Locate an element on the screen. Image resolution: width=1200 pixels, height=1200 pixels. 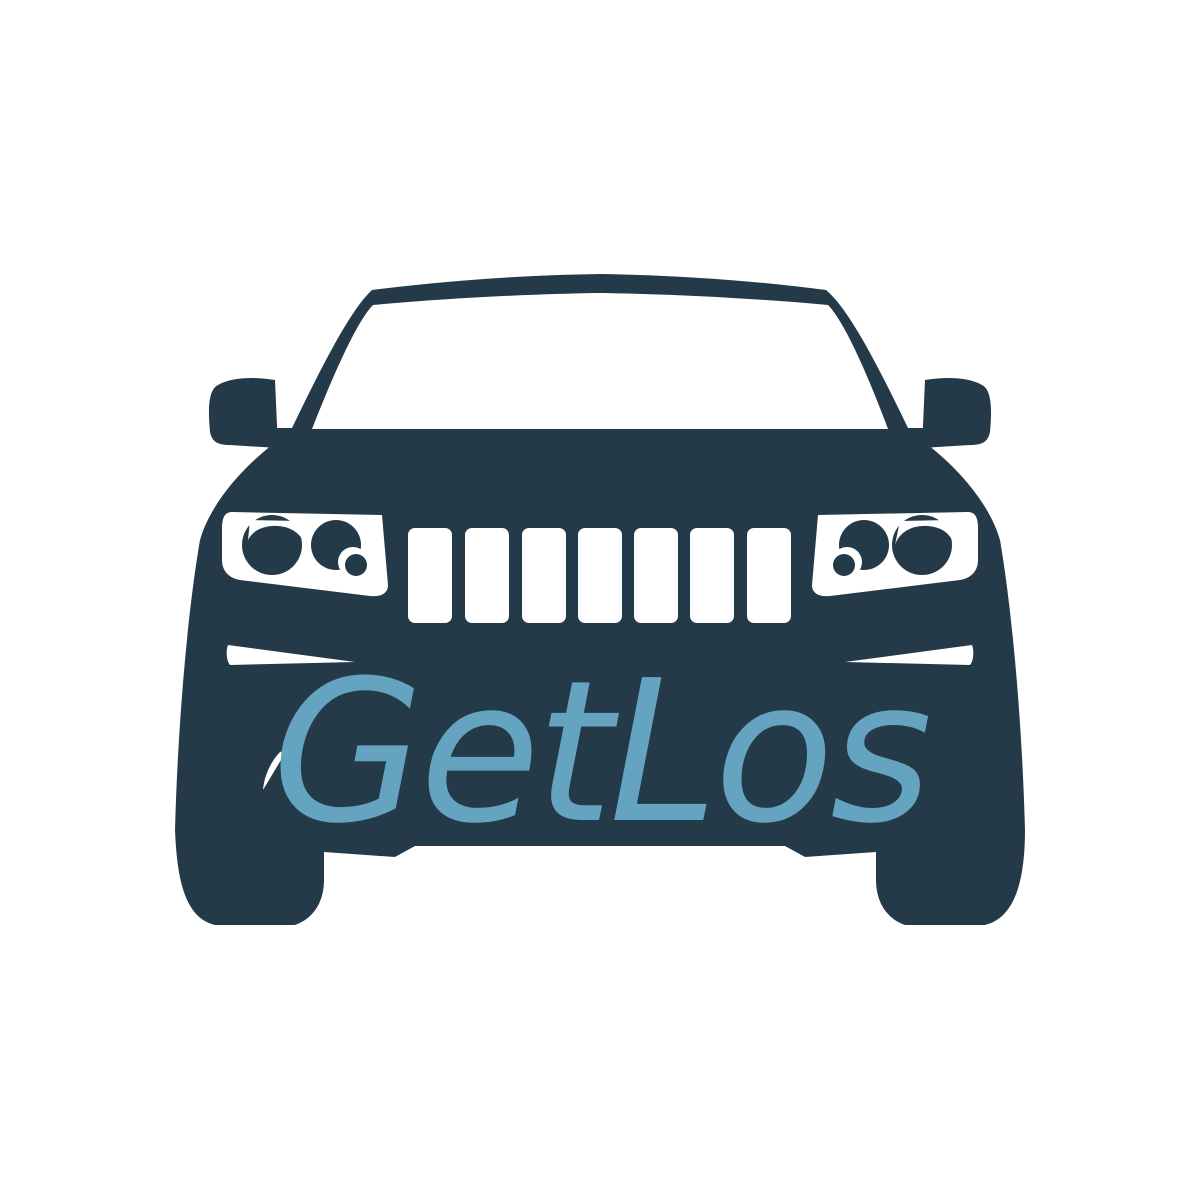
right-headlight-dot is located at coordinates (844, 565).